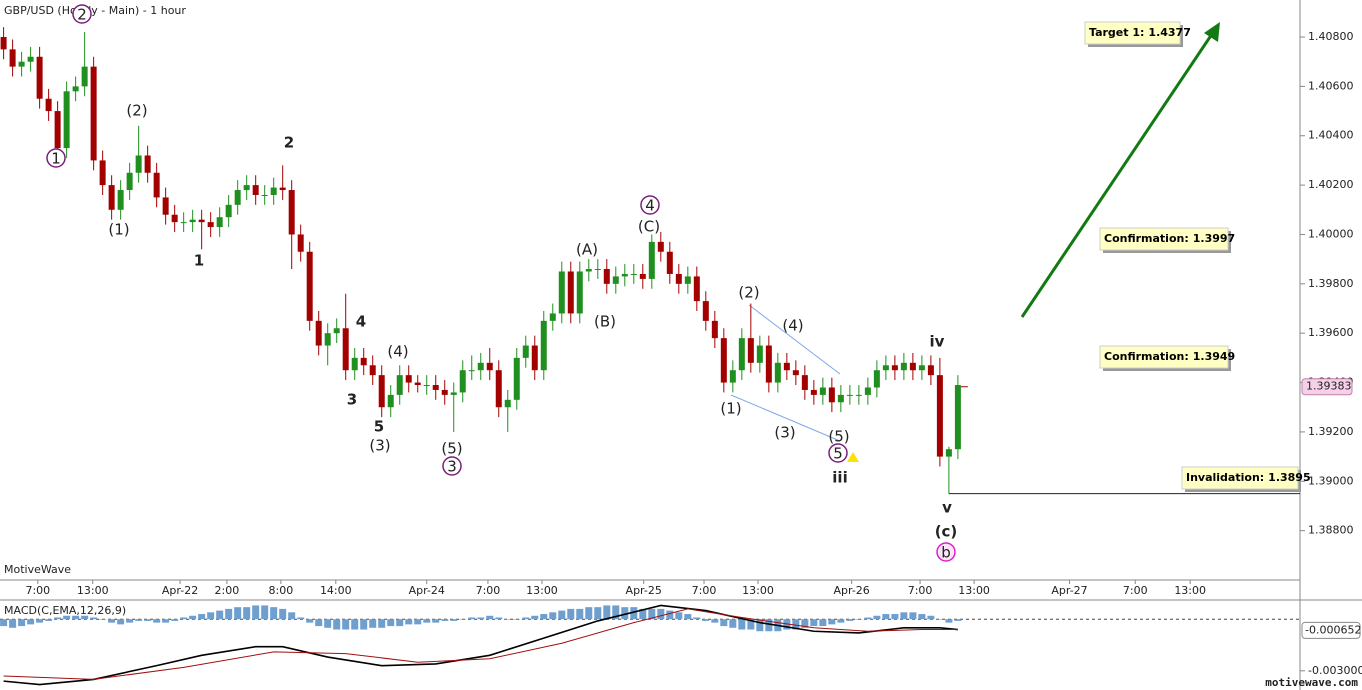 The height and width of the screenshot is (690, 1362). Describe the element at coordinates (784, 433) in the screenshot. I see `wave-label: (3)` at that location.